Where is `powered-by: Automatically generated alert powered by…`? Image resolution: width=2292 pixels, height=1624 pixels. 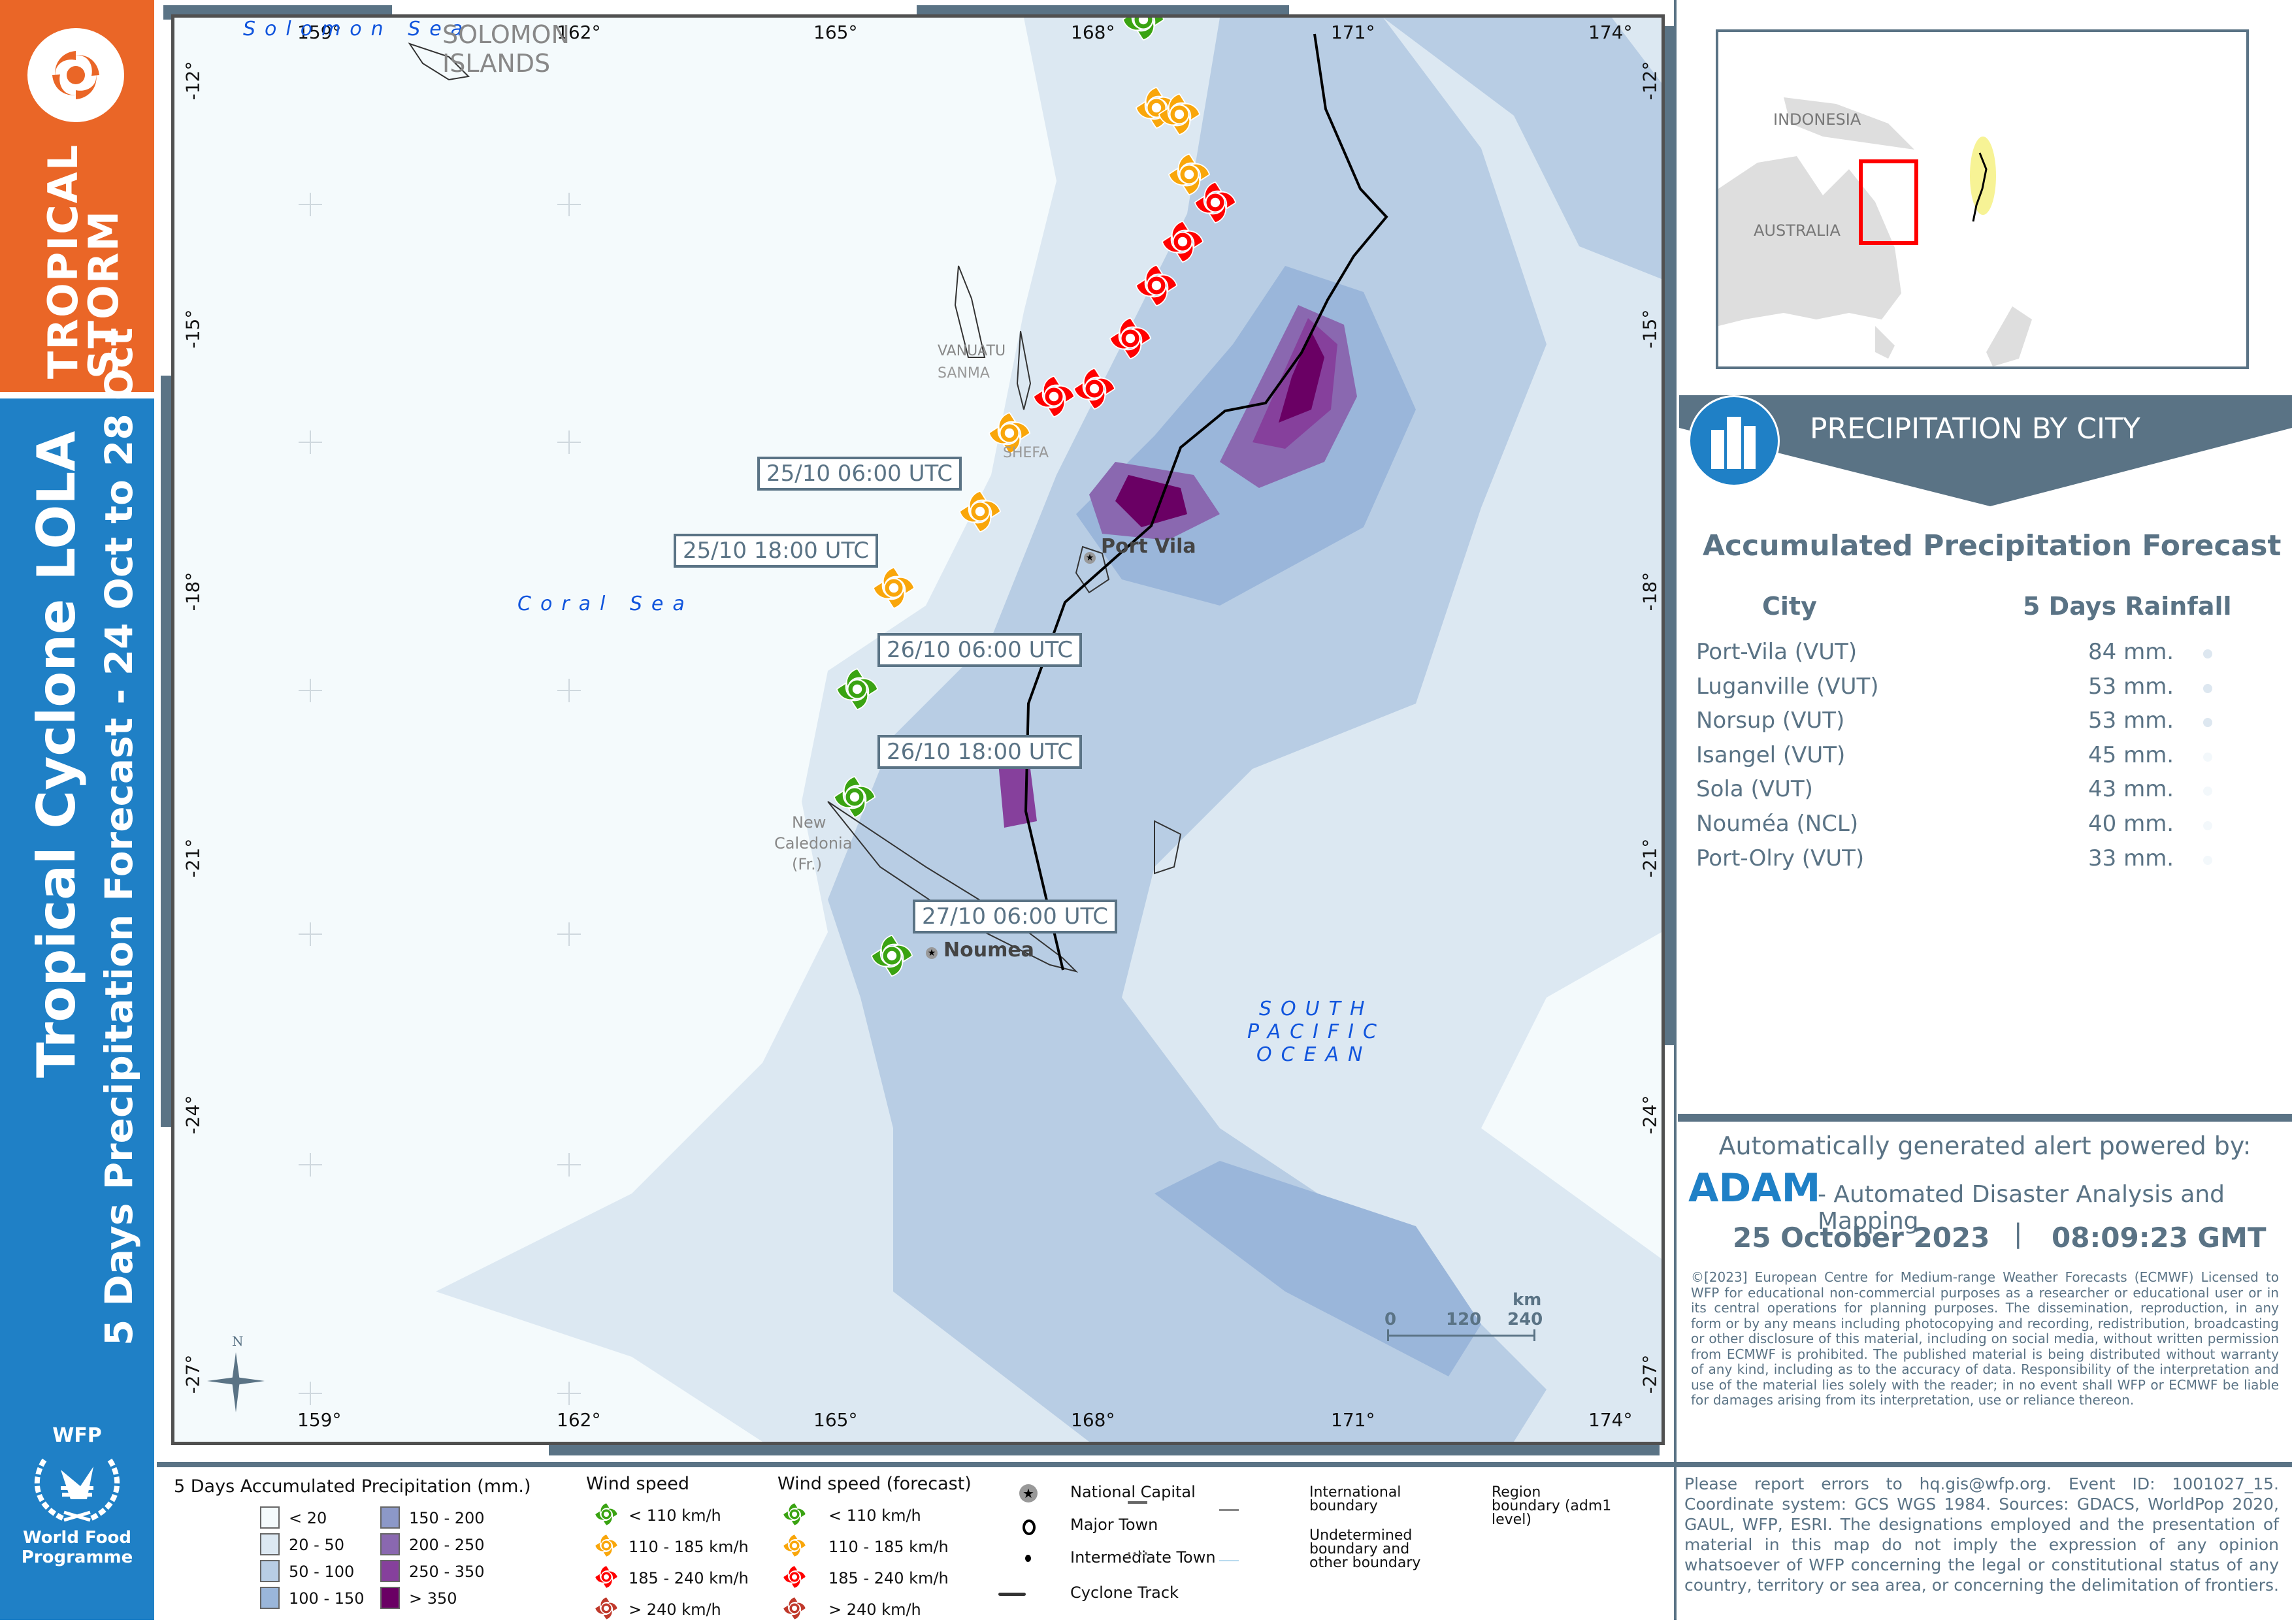
powered-by: Automatically generated alert powered by… is located at coordinates (1985, 1145).